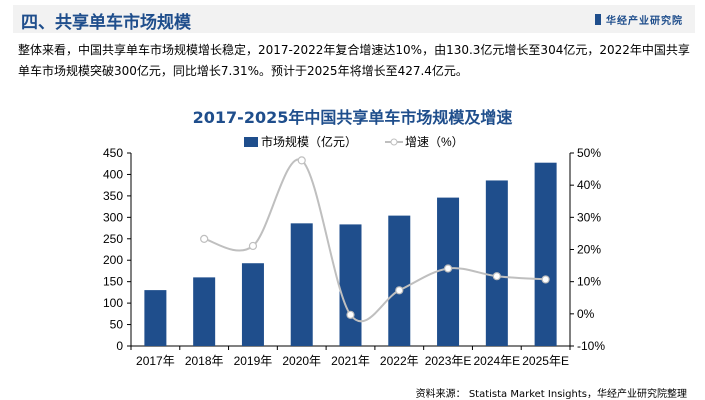 The image size is (705, 400). I want to click on left-tick-label: 400, so click(113, 174).